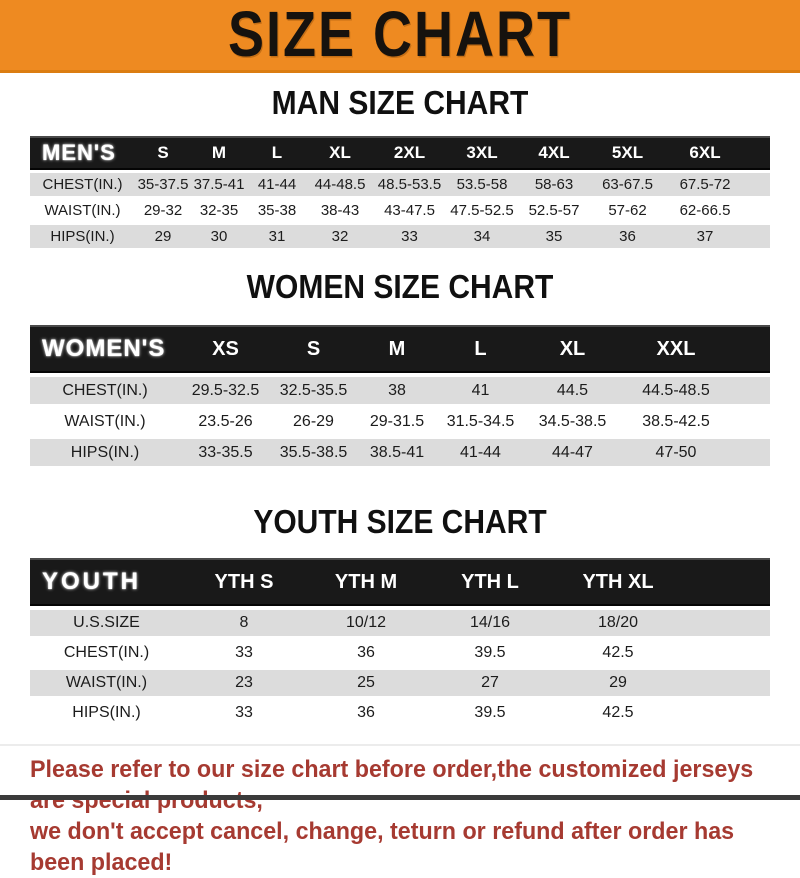  I want to click on table-cell: 10/12, so click(366, 622).